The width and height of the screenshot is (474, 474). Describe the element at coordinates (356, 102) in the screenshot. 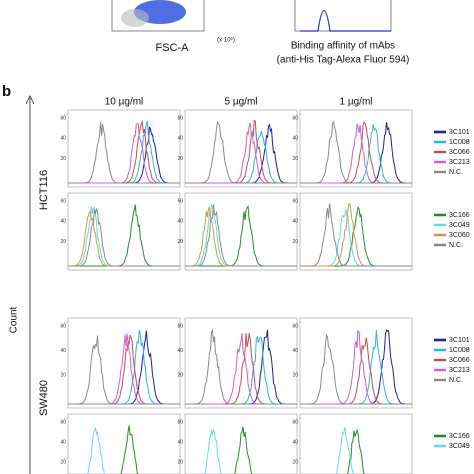

I see `column-header: 1 µg/ml` at that location.